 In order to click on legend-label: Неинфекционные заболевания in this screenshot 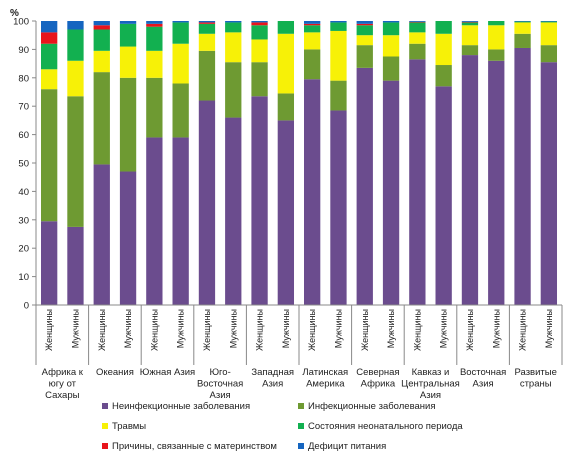, I will do `click(181, 406)`.